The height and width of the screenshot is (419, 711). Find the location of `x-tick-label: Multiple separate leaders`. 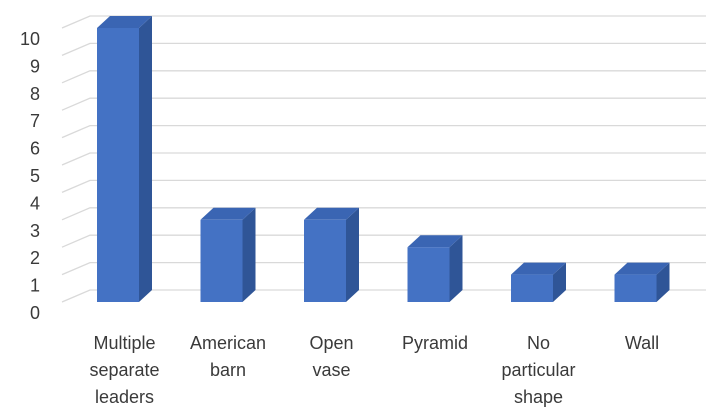

x-tick-label: Multiple separate leaders is located at coordinates (124, 370).